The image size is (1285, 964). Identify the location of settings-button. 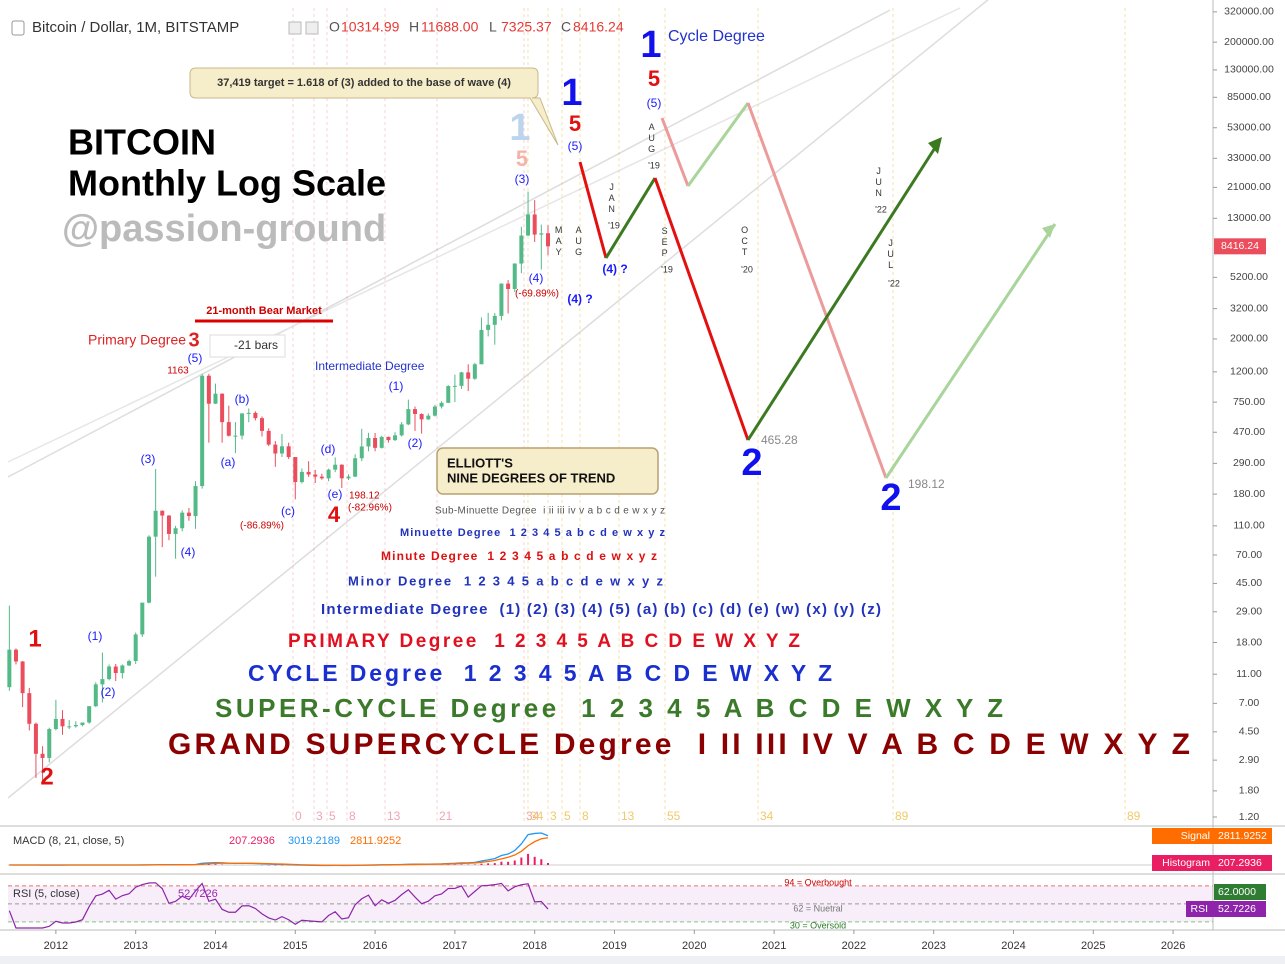
(312, 28).